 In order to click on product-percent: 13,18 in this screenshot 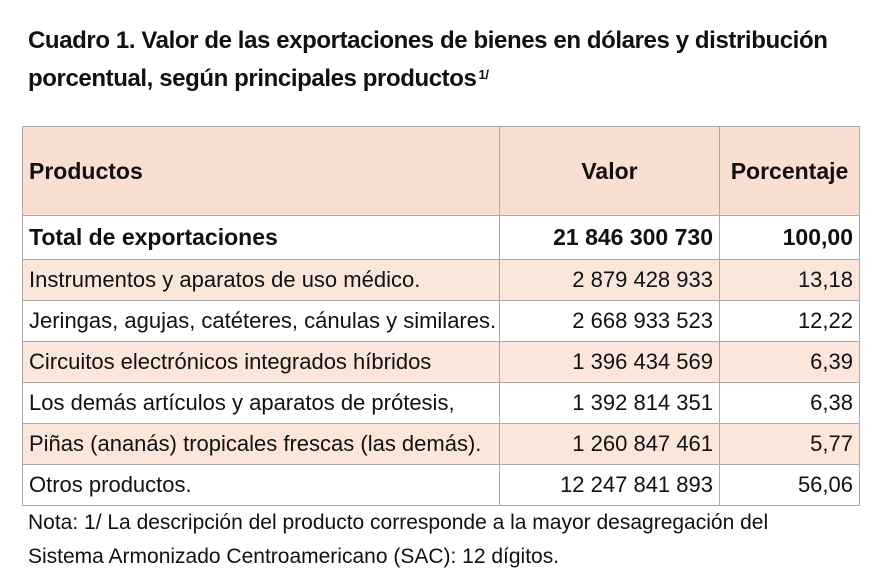, I will do `click(789, 280)`.